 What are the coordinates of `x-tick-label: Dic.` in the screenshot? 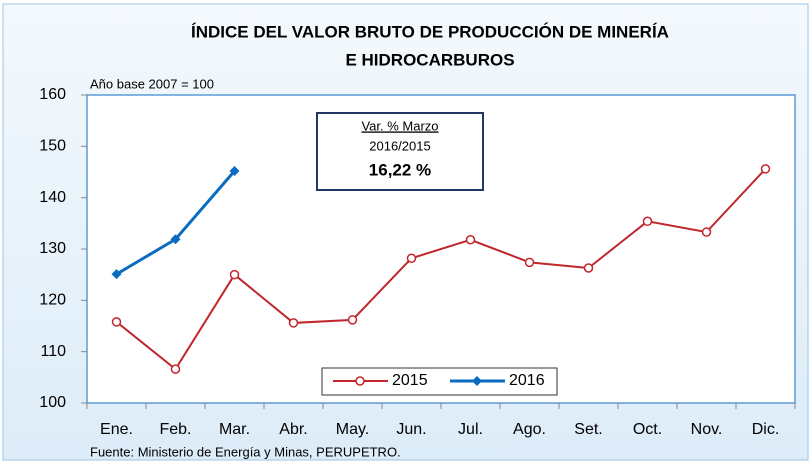 It's located at (766, 429).